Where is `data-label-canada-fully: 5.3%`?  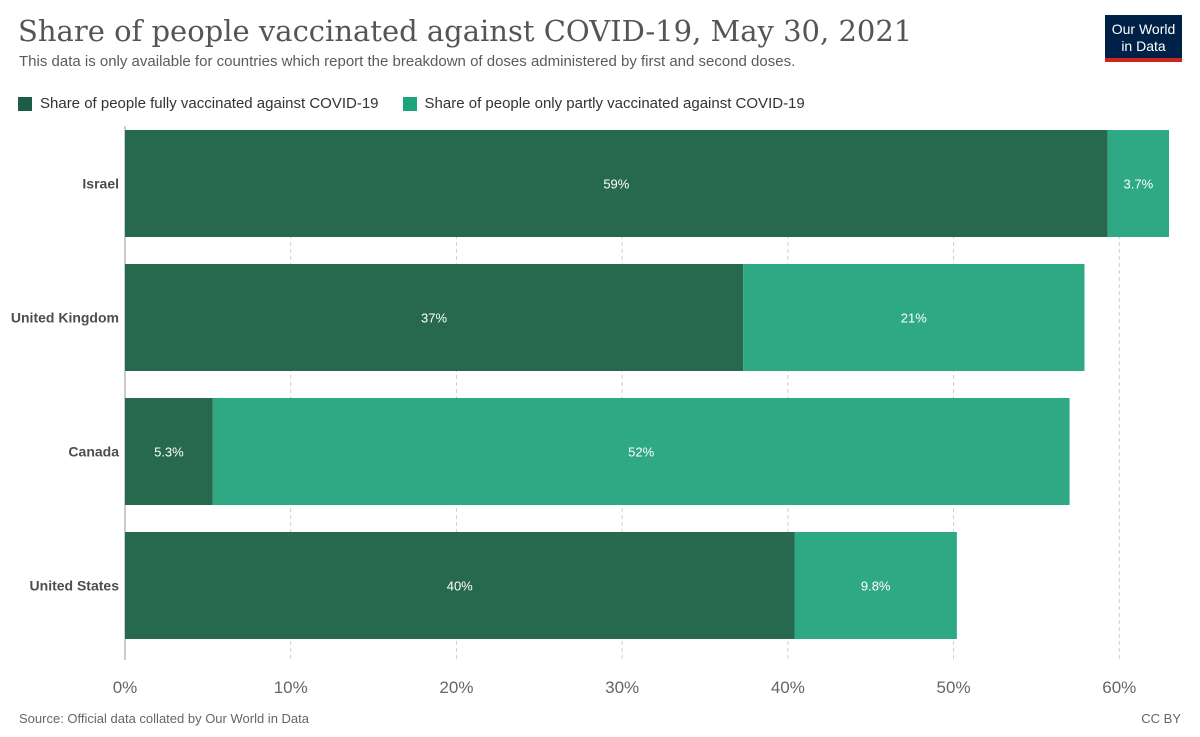
data-label-canada-fully: 5.3% is located at coordinates (169, 452).